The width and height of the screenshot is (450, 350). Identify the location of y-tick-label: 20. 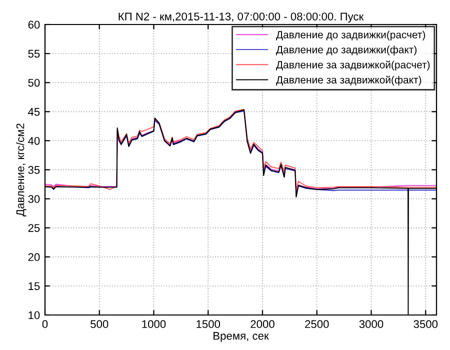
(34, 257).